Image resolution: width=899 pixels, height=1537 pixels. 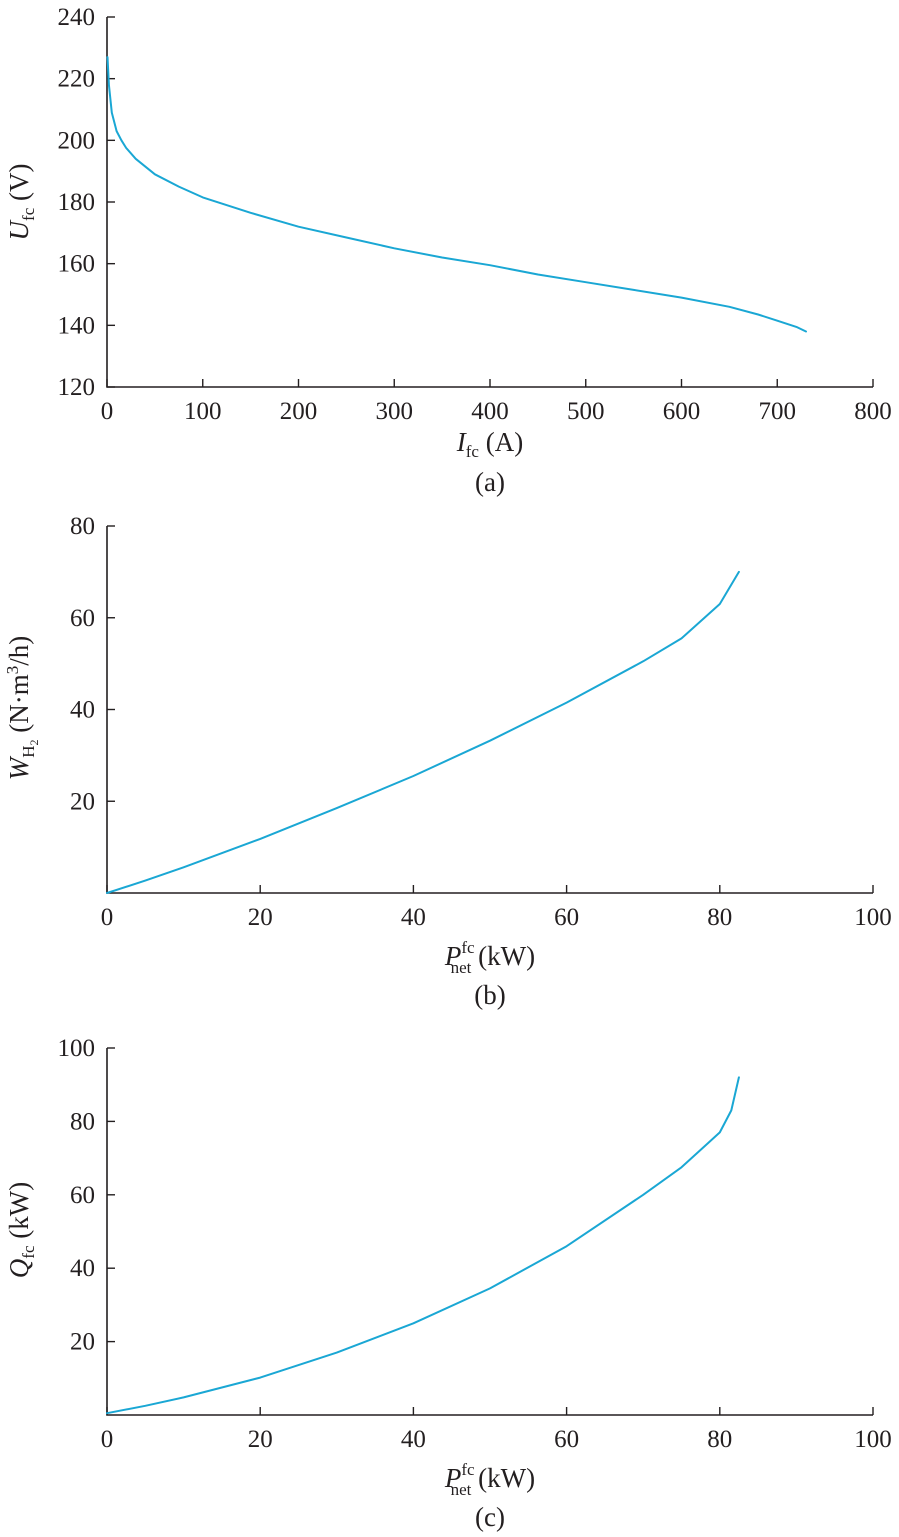 What do you see at coordinates (873, 411) in the screenshot?
I see `x-tick-label: 800` at bounding box center [873, 411].